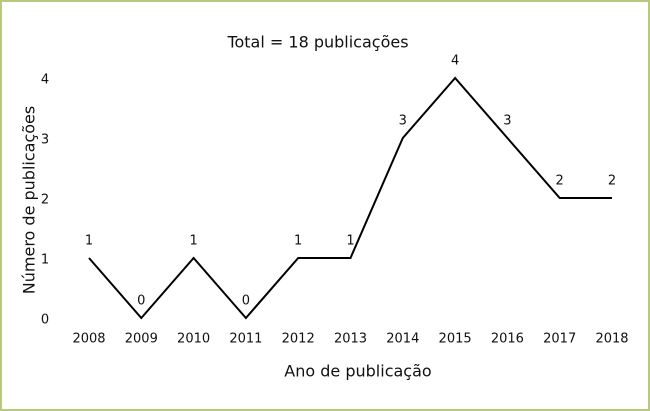  What do you see at coordinates (611, 339) in the screenshot?
I see `x-tick-label: 2018` at bounding box center [611, 339].